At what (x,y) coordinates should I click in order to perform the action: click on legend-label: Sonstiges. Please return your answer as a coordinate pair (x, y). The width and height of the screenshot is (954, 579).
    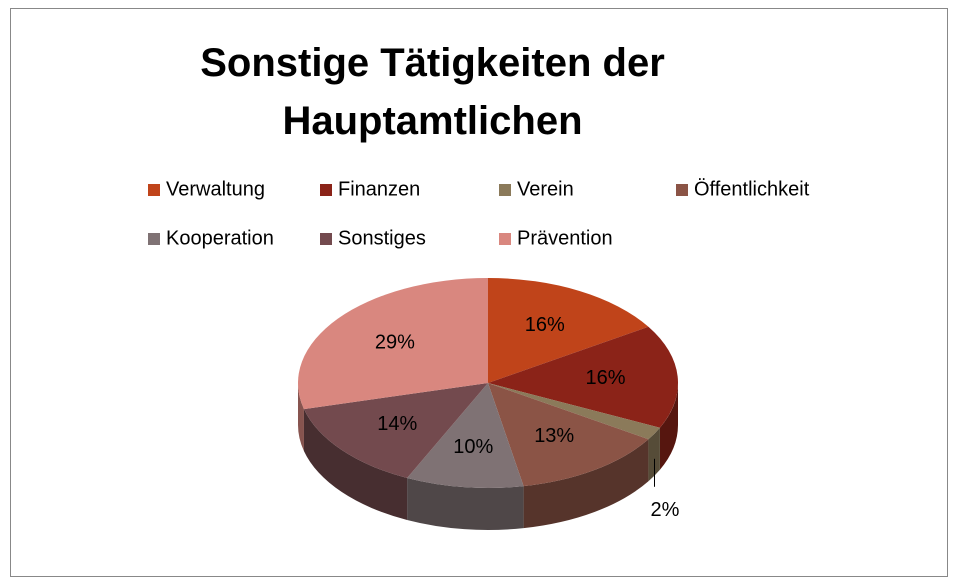
    Looking at the image, I should click on (382, 238).